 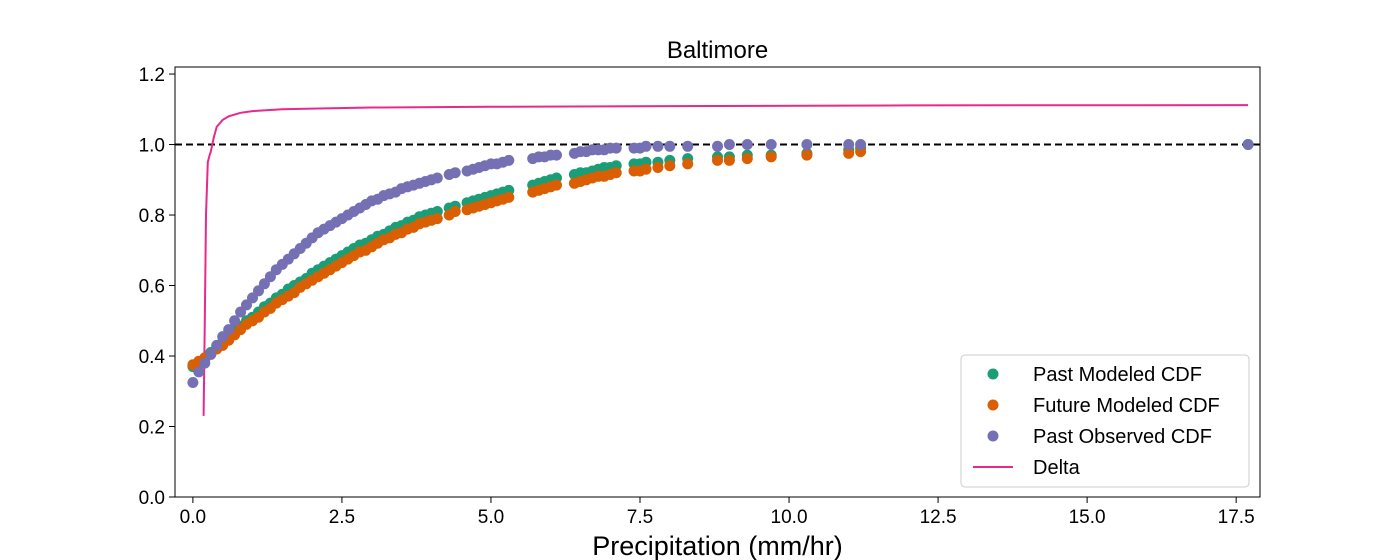 What do you see at coordinates (1126, 406) in the screenshot?
I see `legend-label-future-modeled-cdf: Future Modeled CDF` at bounding box center [1126, 406].